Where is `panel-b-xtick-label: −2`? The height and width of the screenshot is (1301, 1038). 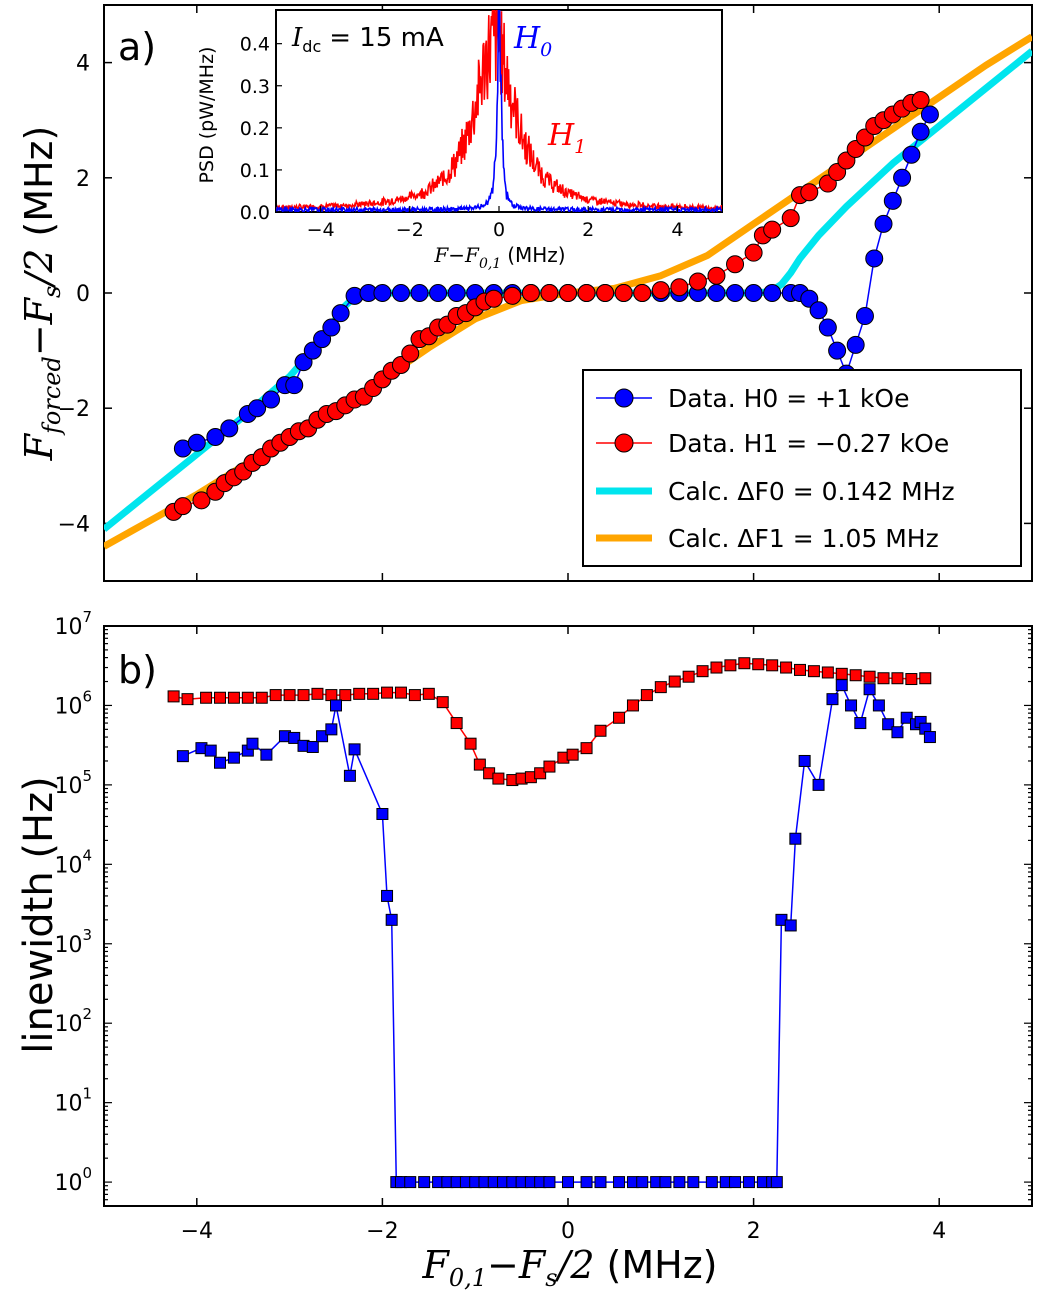
panel-b-xtick-label: −2 is located at coordinates (382, 1231).